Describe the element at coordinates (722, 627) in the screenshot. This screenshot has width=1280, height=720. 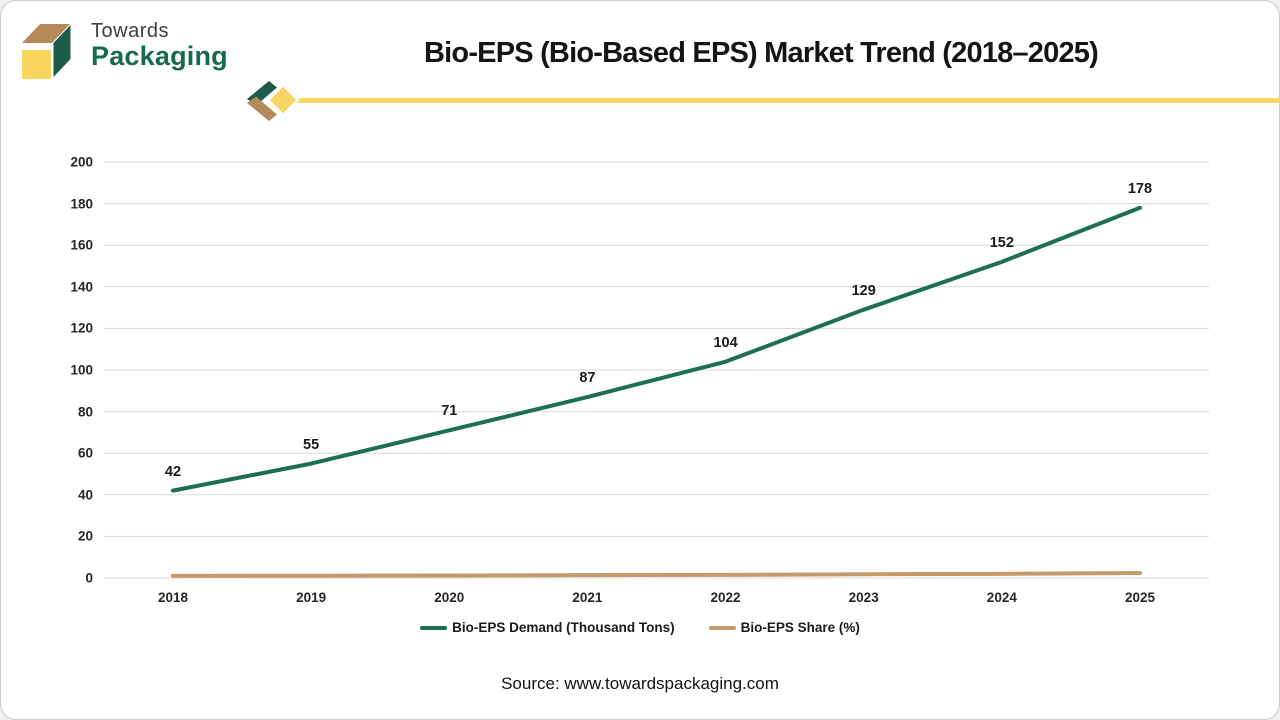
I see `share-line-swatch` at that location.